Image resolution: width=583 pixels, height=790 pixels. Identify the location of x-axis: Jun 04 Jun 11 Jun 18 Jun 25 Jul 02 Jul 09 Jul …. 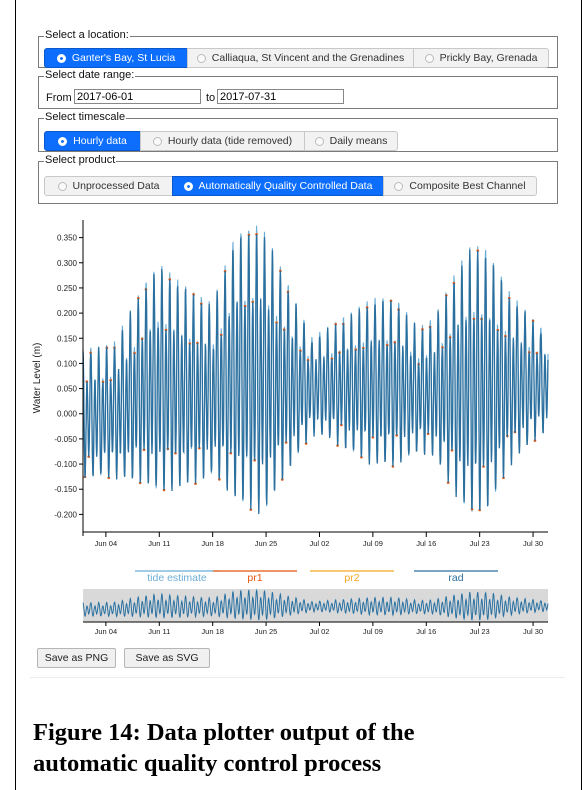
(315, 539).